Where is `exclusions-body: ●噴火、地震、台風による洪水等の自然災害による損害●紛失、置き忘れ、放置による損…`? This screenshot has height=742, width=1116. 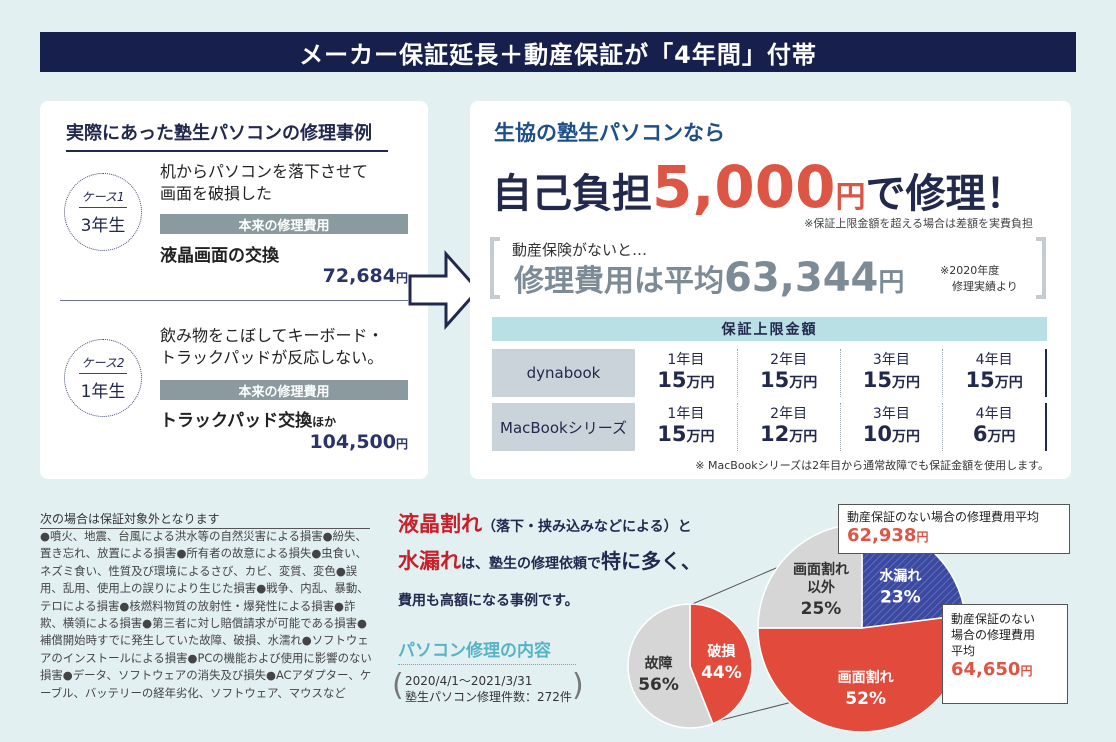 exclusions-body: ●噴火、地震、台風による洪水等の自然災害による損害●紛失、置き忘れ、放置による損… is located at coordinates (206, 614).